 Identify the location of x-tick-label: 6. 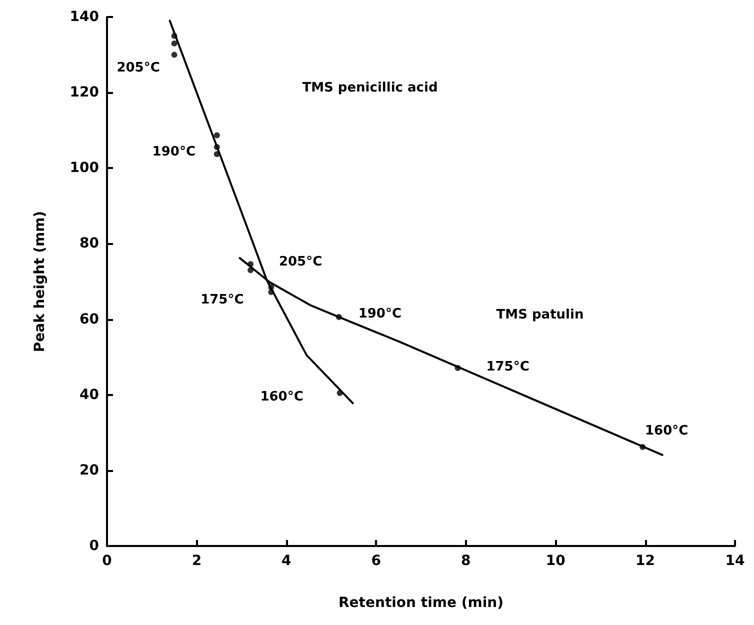
(376, 561).